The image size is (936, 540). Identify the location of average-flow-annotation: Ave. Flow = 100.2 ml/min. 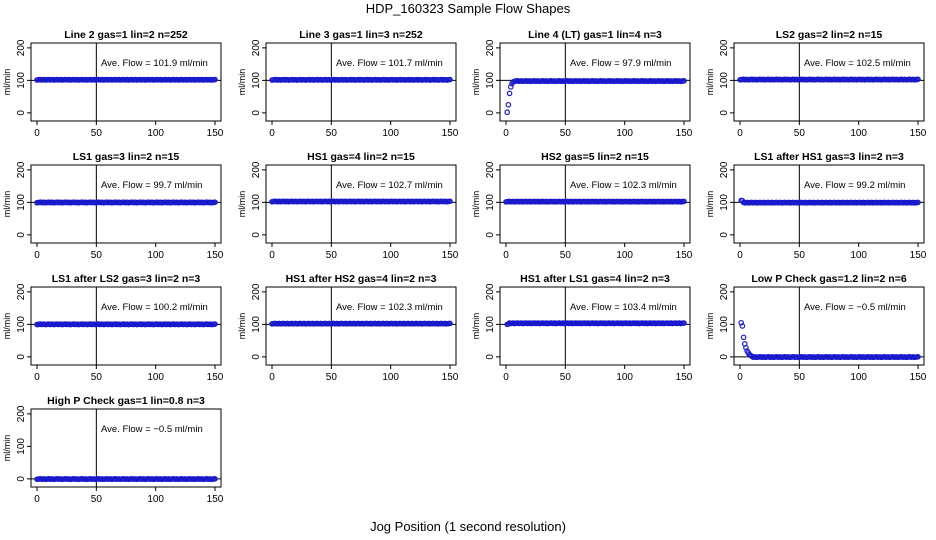
(154, 307).